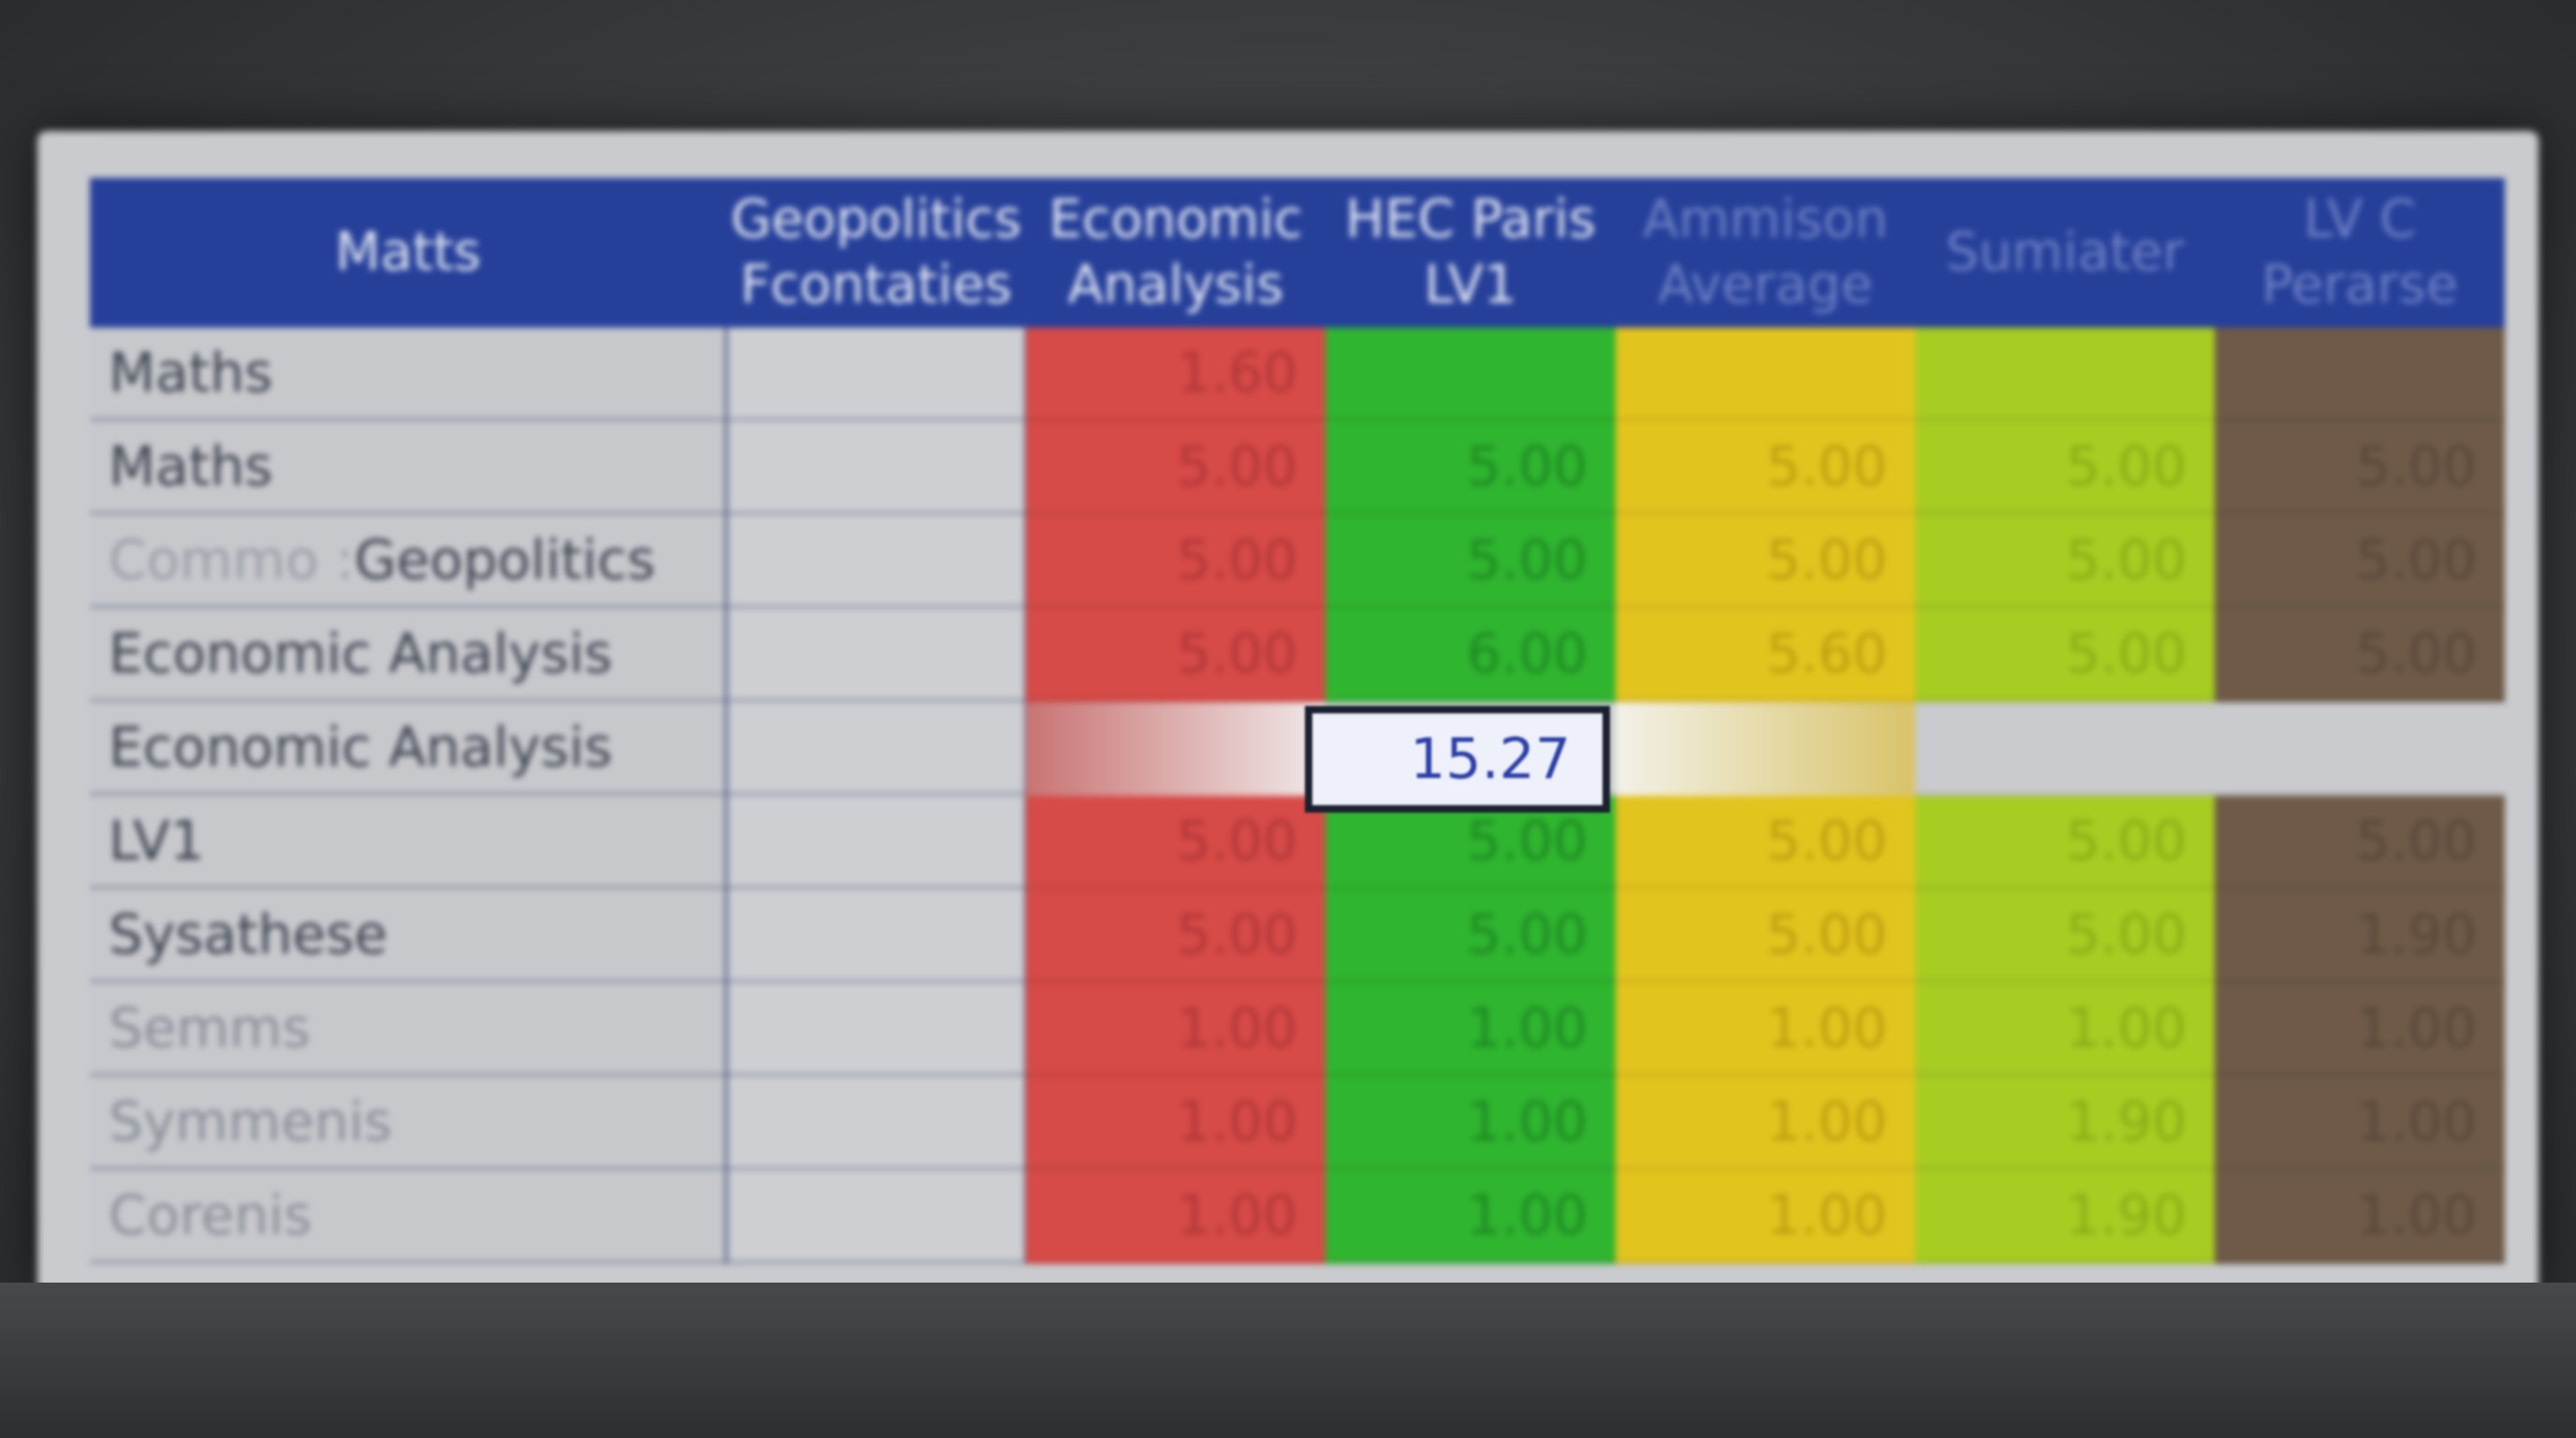 The height and width of the screenshot is (1438, 2576). I want to click on header-cell-economic-analysis: Economic Analysis, so click(1175, 253).